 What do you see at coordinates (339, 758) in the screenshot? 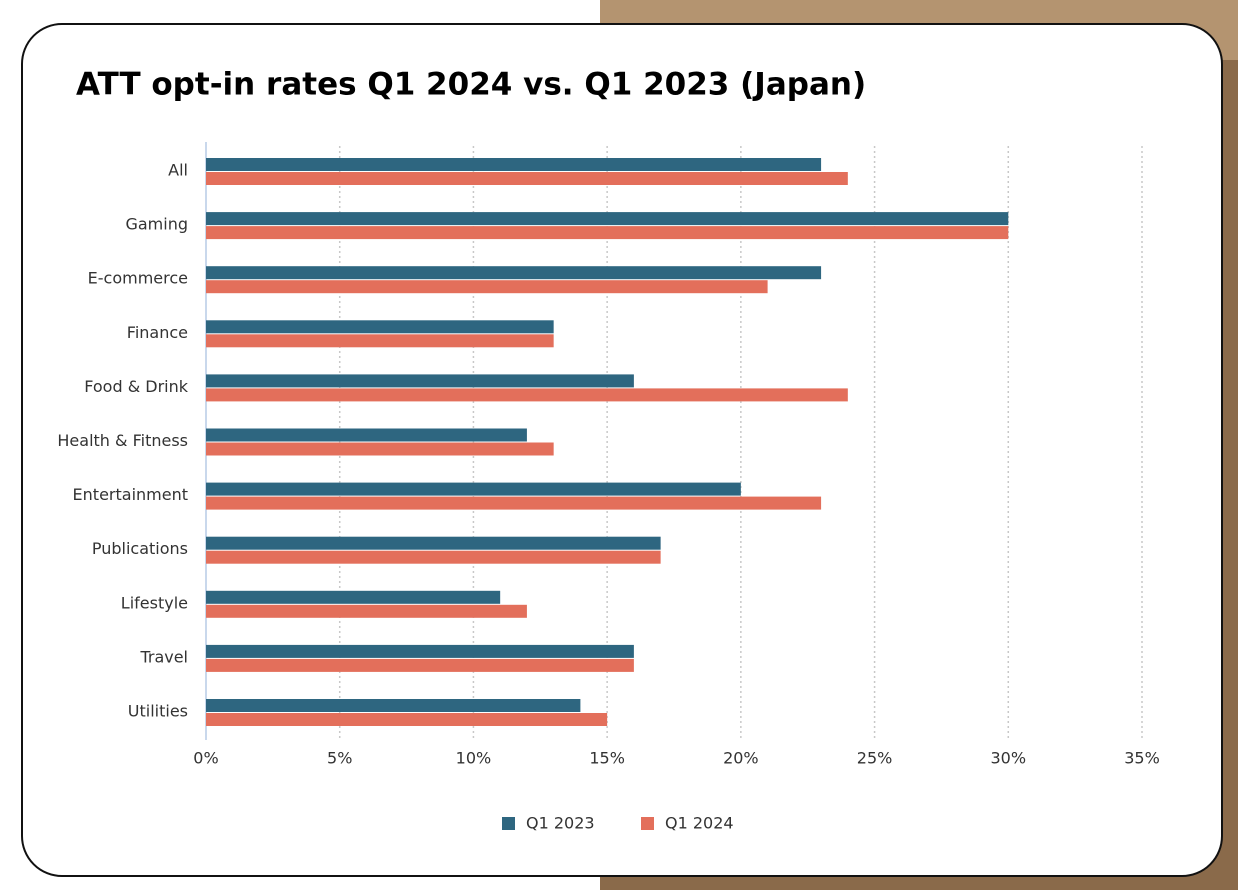
I see `x-tick-label: 5%` at bounding box center [339, 758].